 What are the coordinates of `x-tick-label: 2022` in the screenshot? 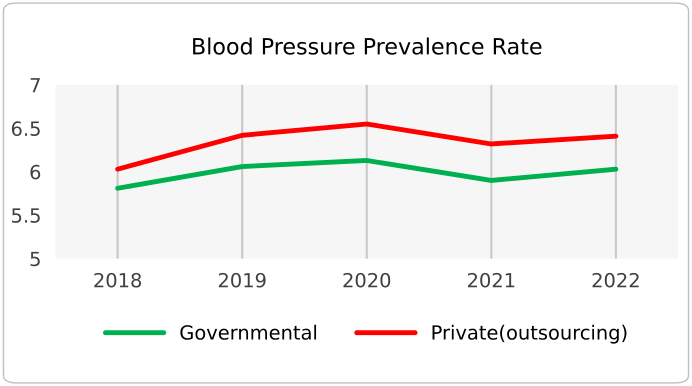 It's located at (615, 280).